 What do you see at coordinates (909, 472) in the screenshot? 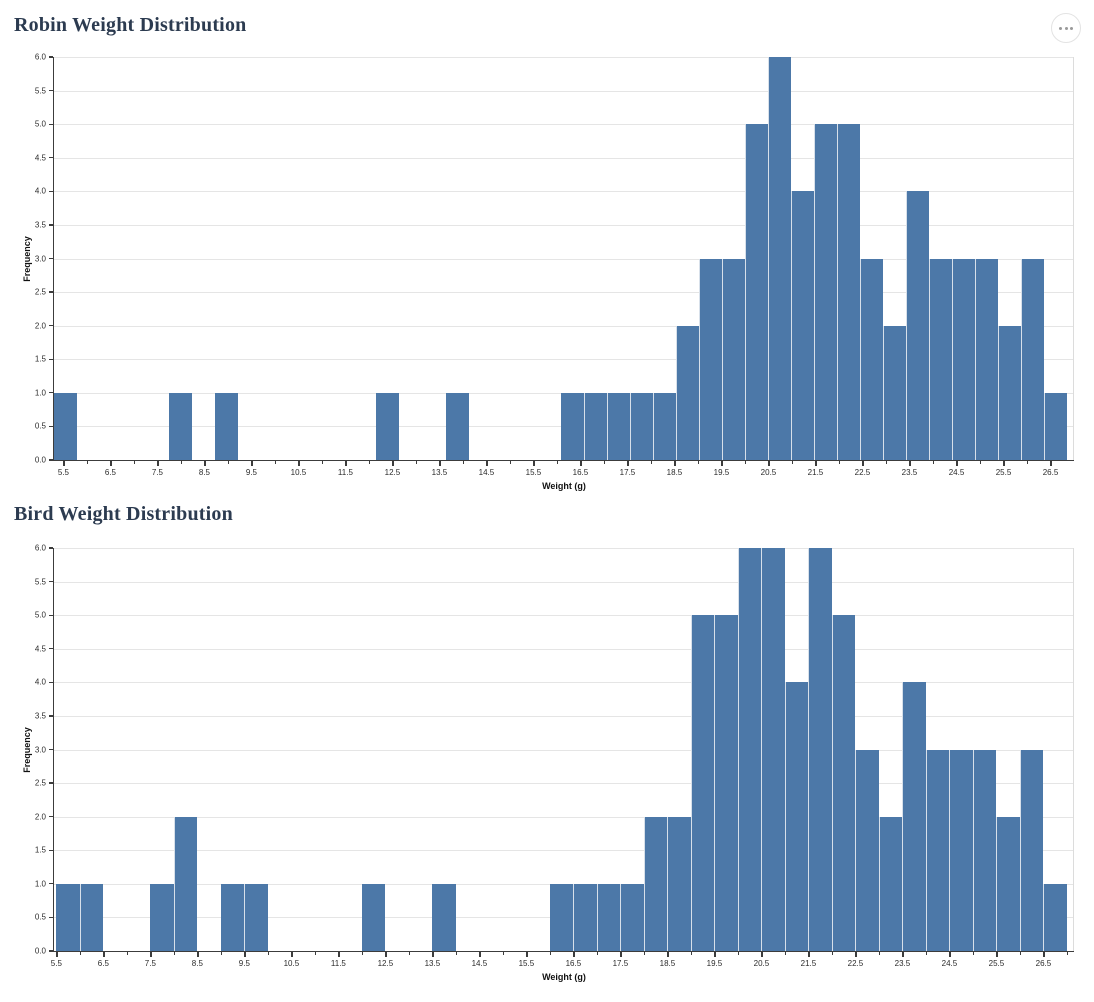
I see `x-tick-label: 23.5` at bounding box center [909, 472].